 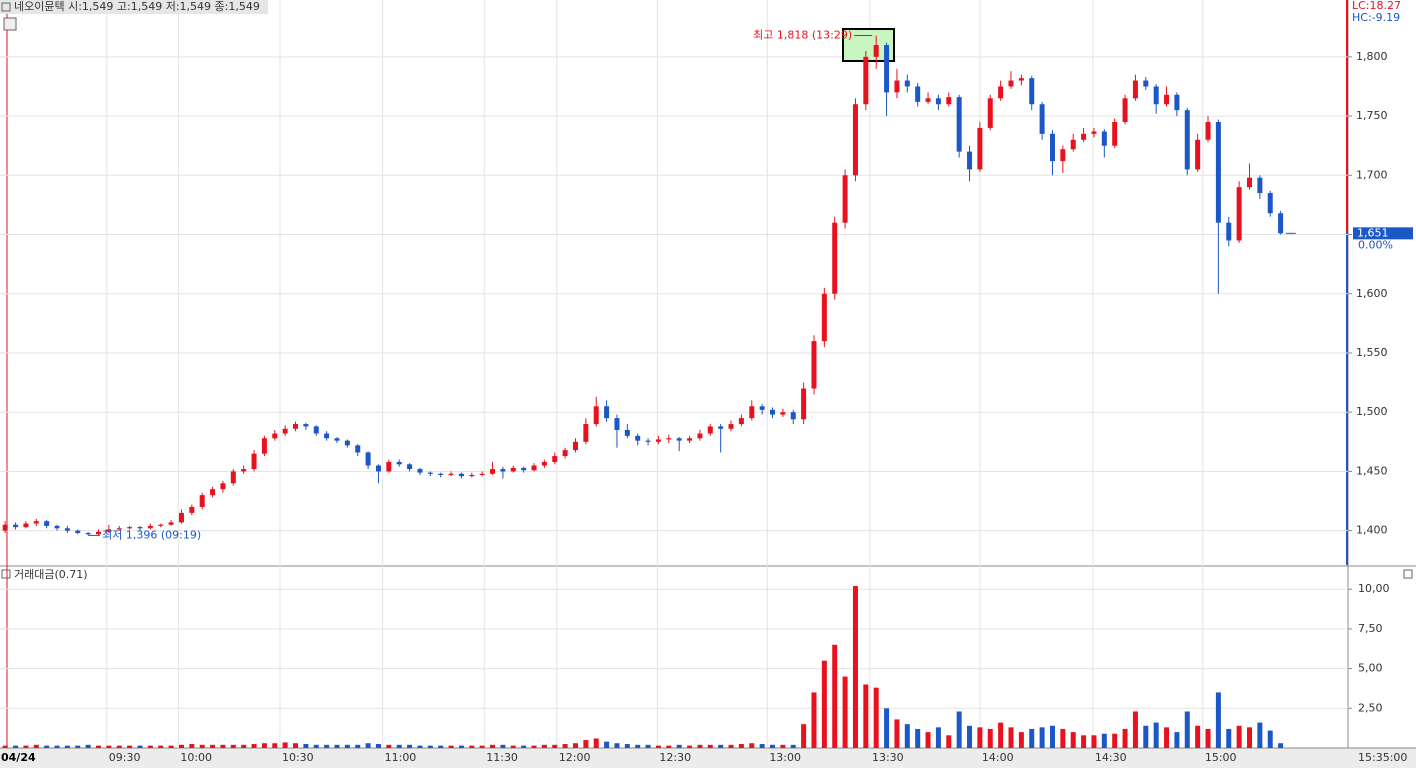 What do you see at coordinates (6, 7) in the screenshot?
I see `title-icon` at bounding box center [6, 7].